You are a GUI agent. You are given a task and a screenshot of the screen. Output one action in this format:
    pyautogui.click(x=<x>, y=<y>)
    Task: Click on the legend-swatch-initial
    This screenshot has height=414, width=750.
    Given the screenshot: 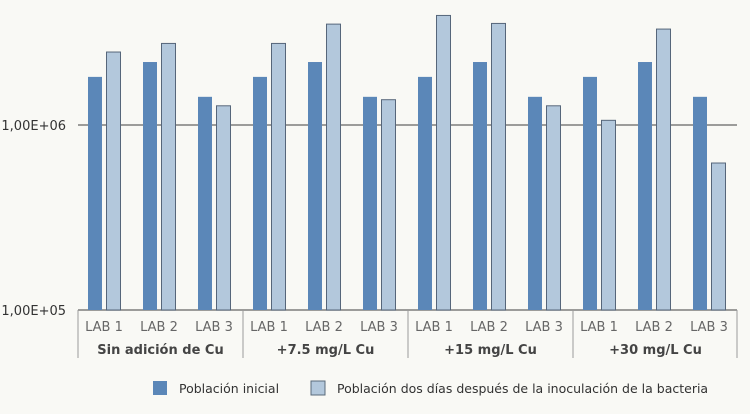 What is the action you would take?
    pyautogui.click(x=160, y=388)
    